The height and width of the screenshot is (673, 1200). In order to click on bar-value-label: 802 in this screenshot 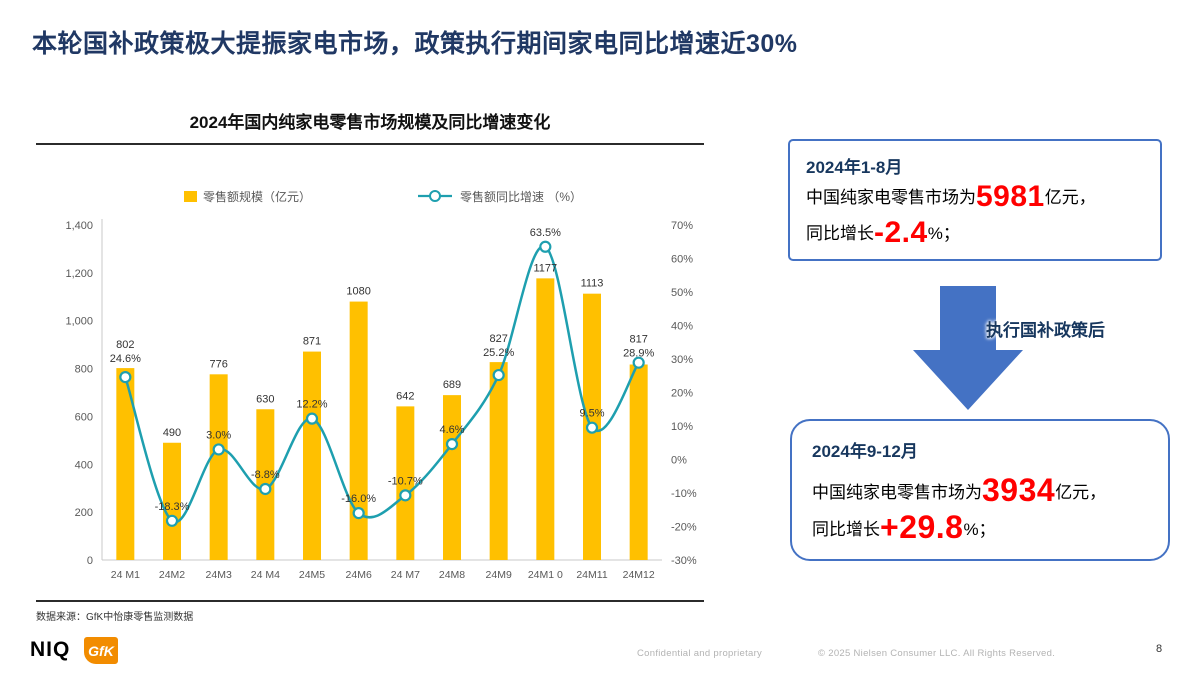, I will do `click(125, 345)`.